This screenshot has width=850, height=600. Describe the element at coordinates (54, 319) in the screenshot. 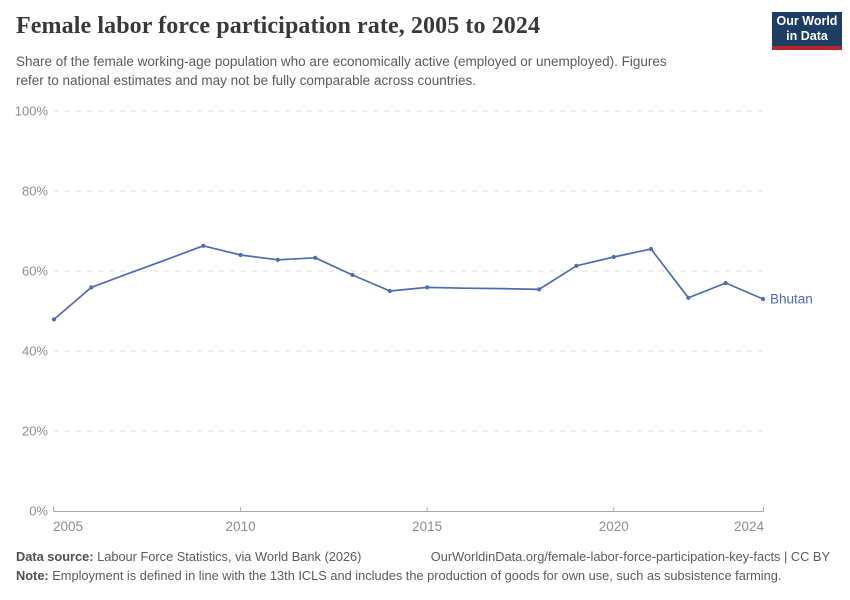

I see `data-point-bhutan-2005` at that location.